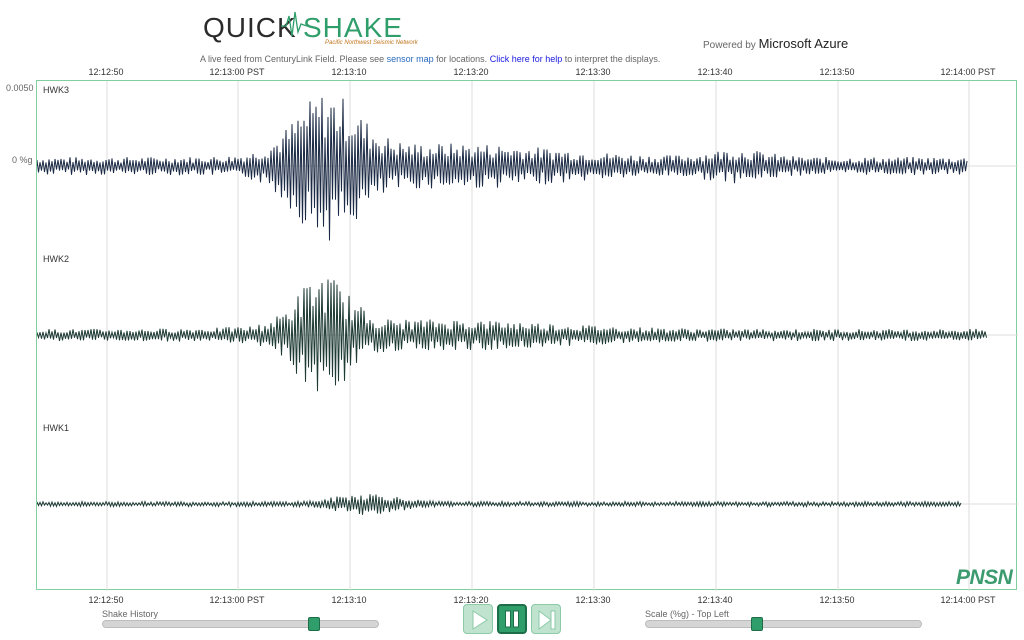  What do you see at coordinates (314, 624) in the screenshot?
I see `shake-history-thumb` at bounding box center [314, 624].